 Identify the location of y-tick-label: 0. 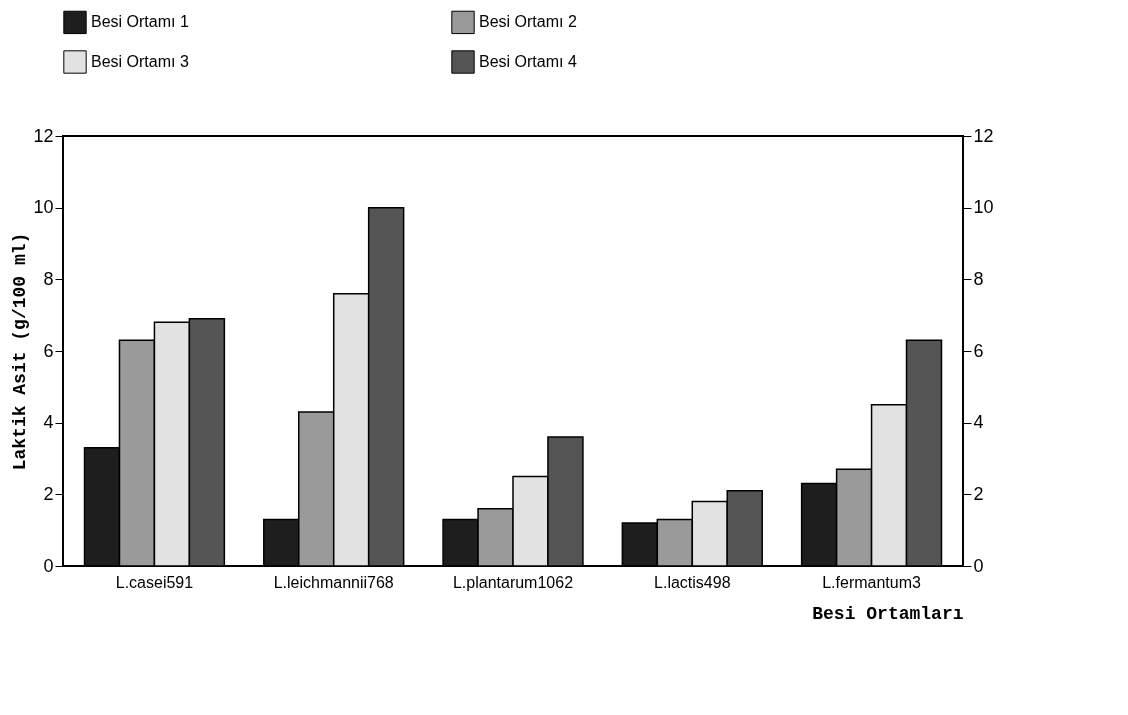
(48, 565).